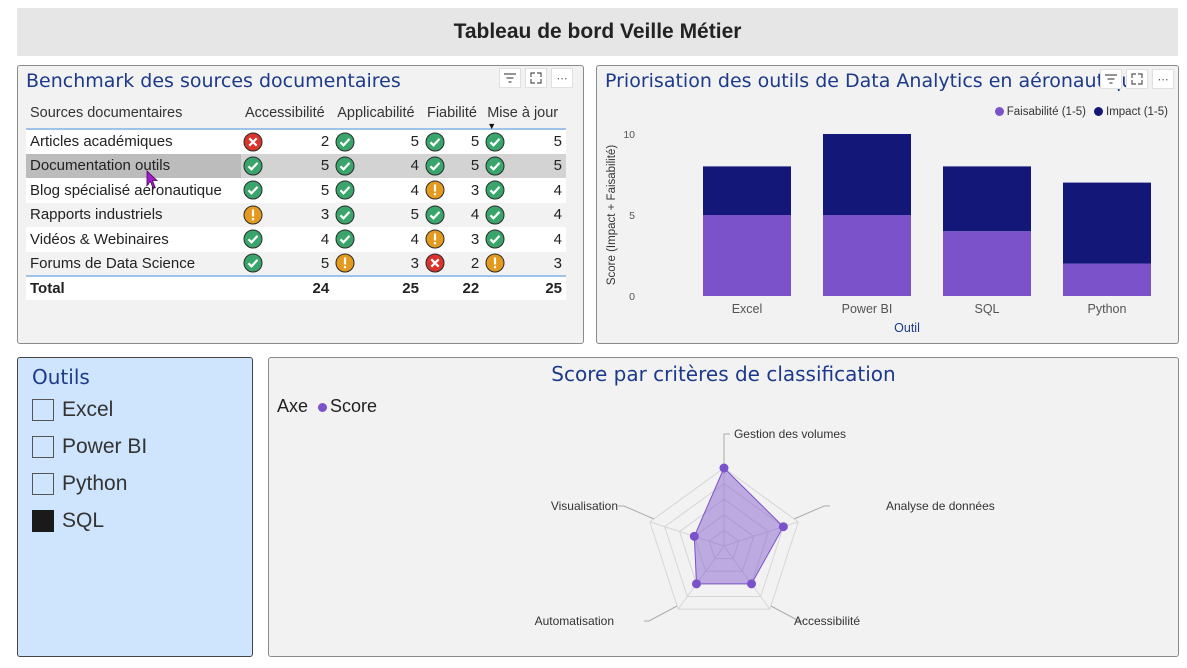 Image resolution: width=1187 pixels, height=668 pixels. I want to click on column-header: Sources documentaires, so click(133, 113).